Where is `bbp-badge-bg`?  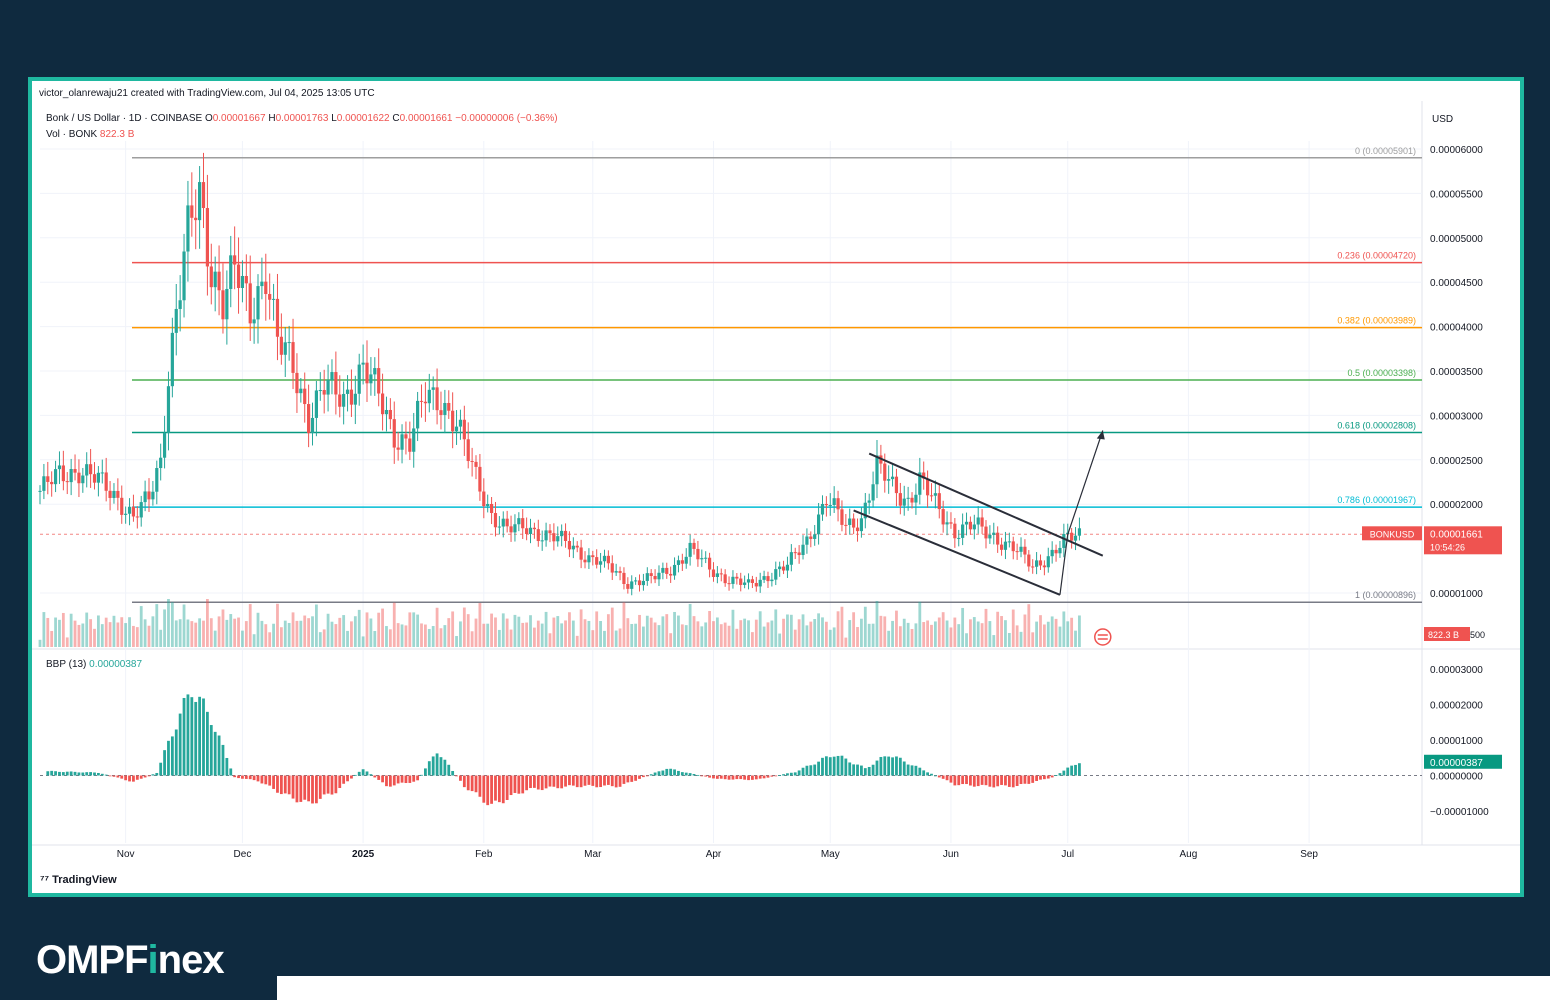 bbp-badge-bg is located at coordinates (1463, 761).